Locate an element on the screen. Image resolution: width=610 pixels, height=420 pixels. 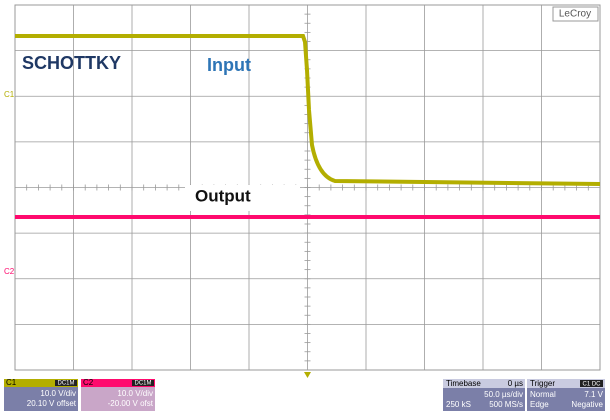
brand-box is located at coordinates (575, 14).